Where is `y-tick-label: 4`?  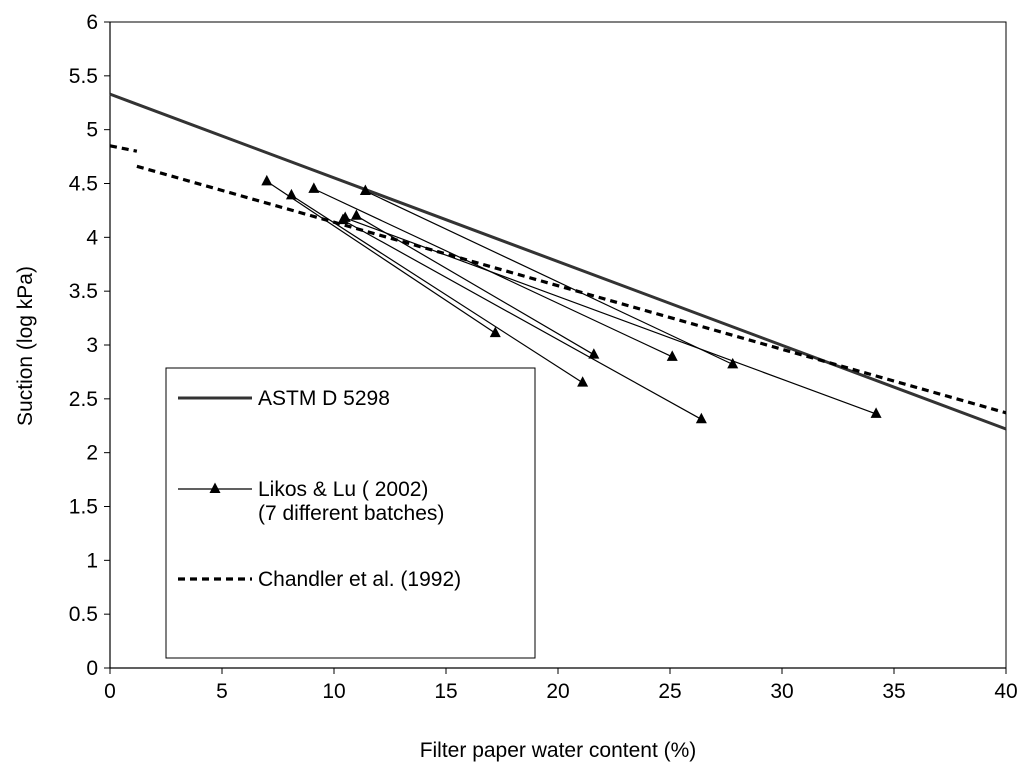 y-tick-label: 4 is located at coordinates (92, 237).